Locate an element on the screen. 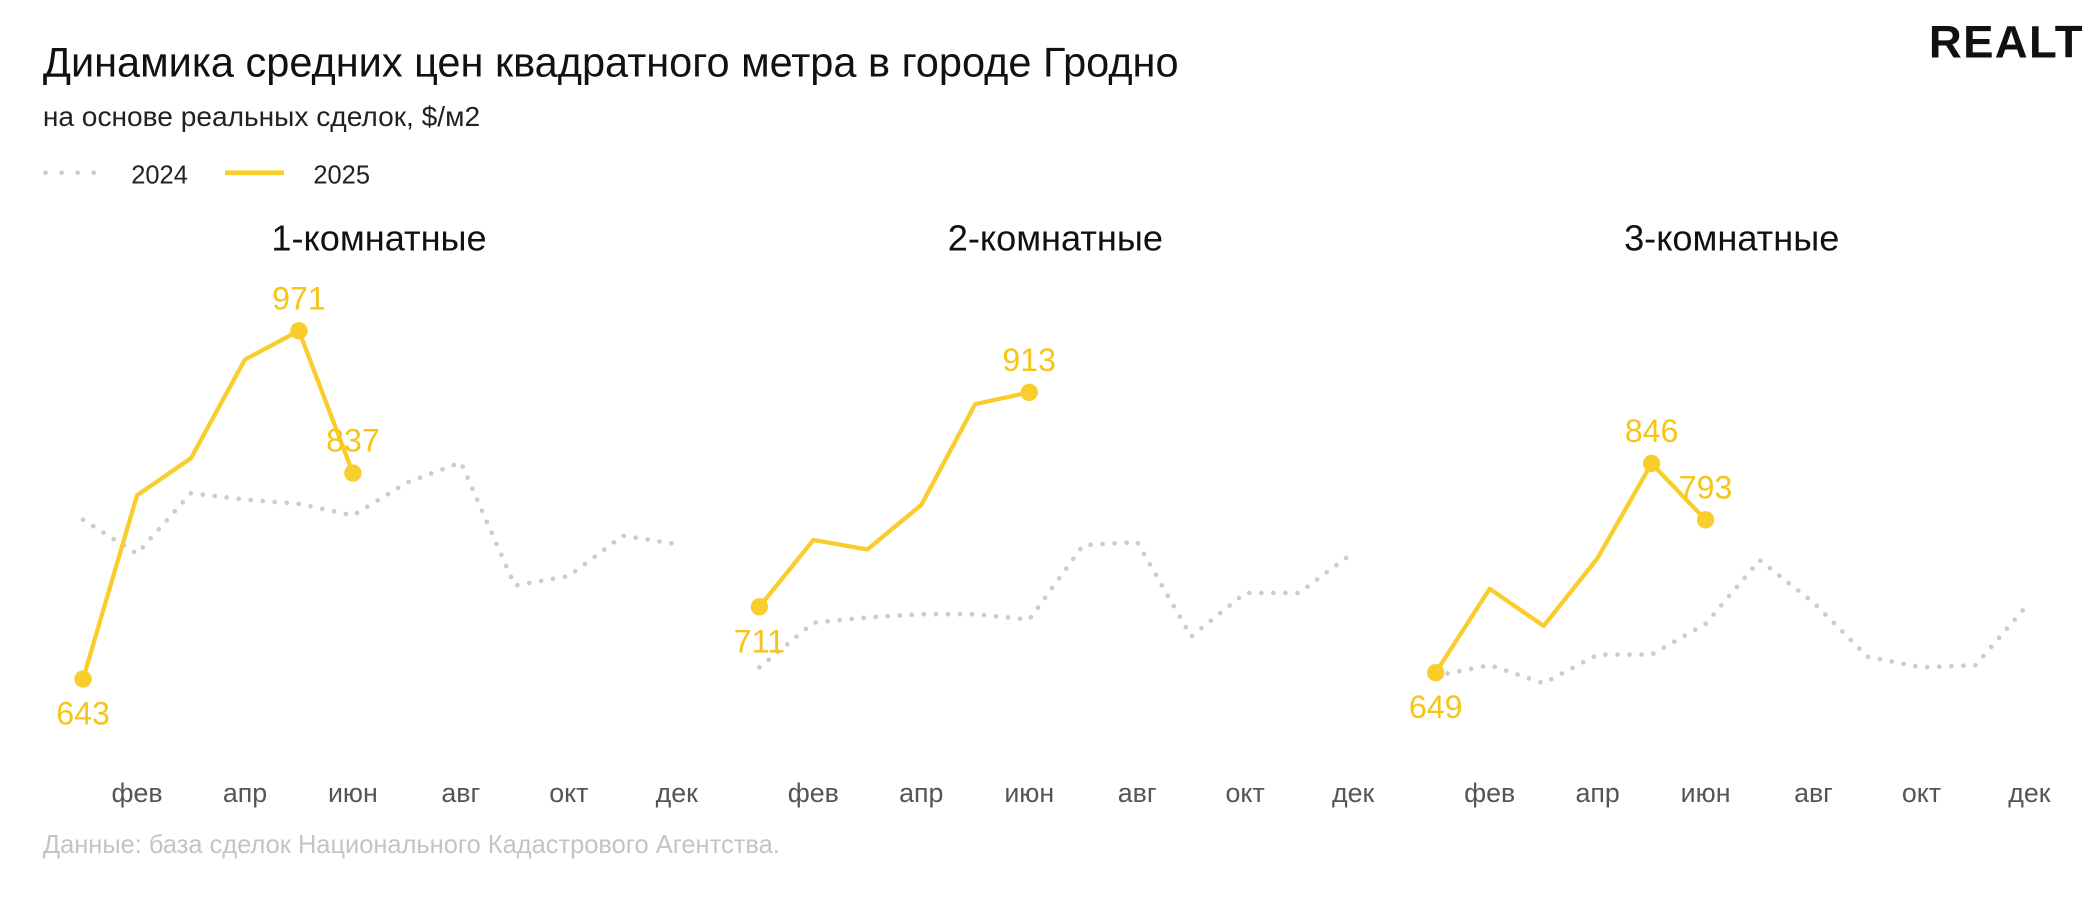 This screenshot has height=900, width=2100. data-label: 711 is located at coordinates (759, 641).